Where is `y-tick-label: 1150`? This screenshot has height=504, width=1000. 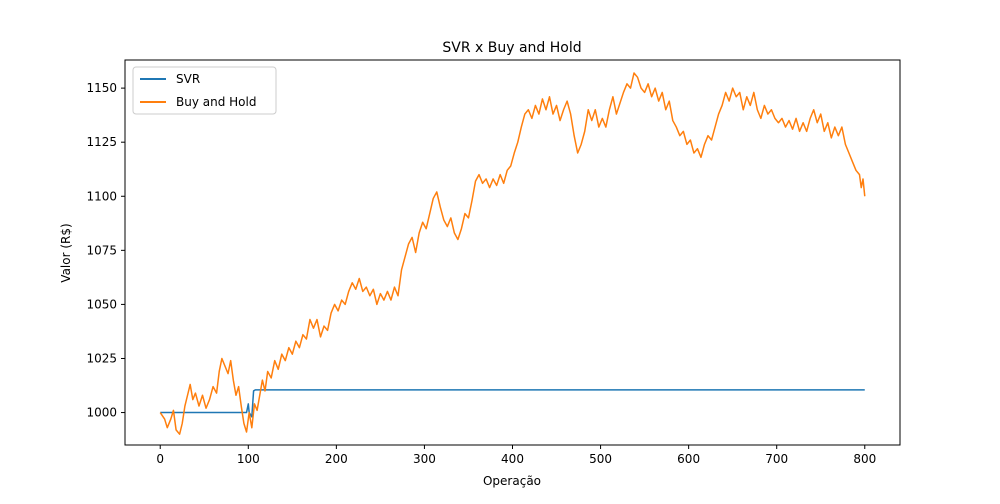
y-tick-label: 1150 is located at coordinates (101, 88).